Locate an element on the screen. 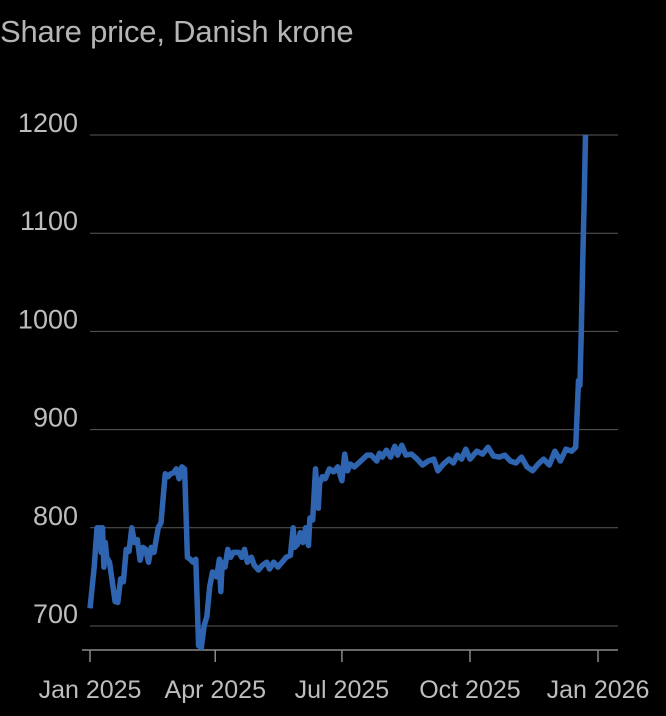 The height and width of the screenshot is (716, 666). y-axis-ticks: 700 800 900 1000 1100 1200 is located at coordinates (48, 368).